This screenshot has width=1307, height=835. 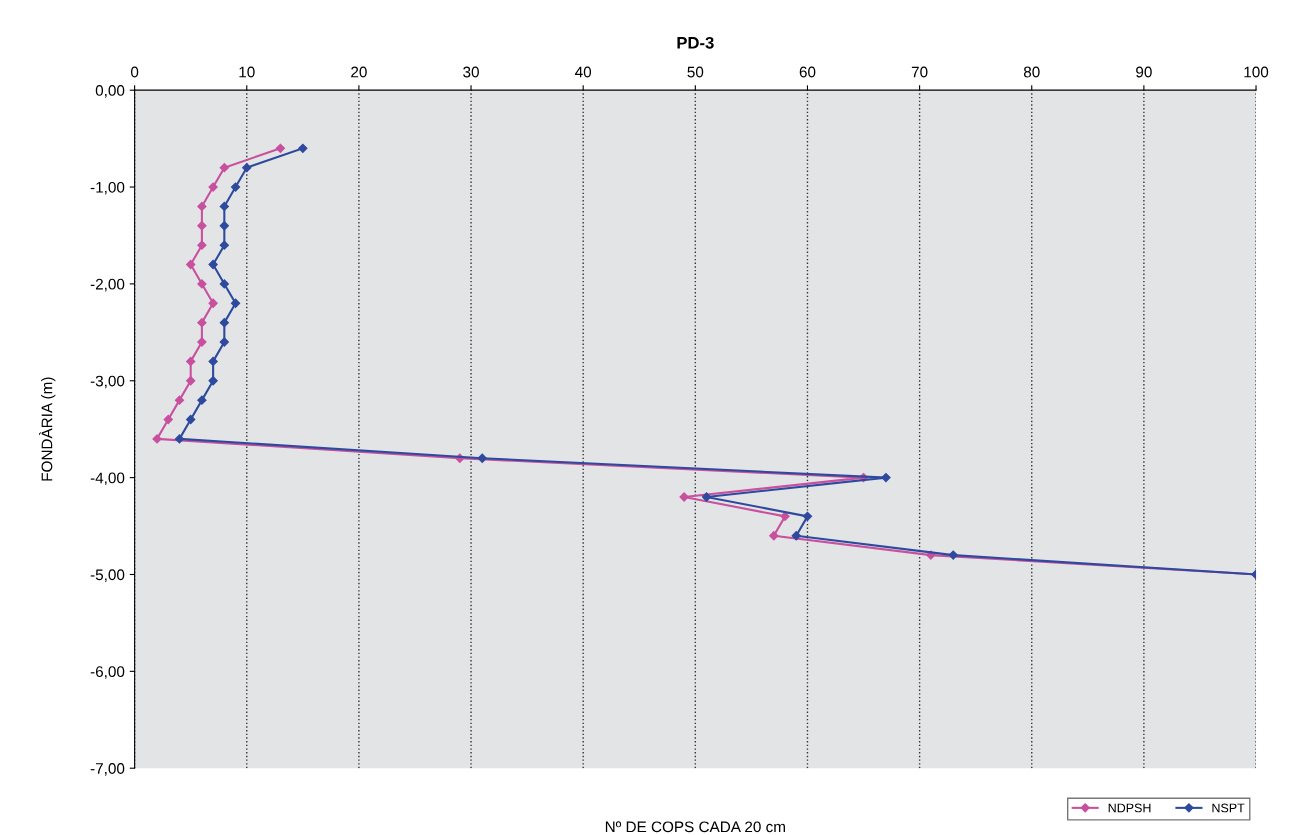 I want to click on x-tick-label: 80, so click(x=1031, y=72).